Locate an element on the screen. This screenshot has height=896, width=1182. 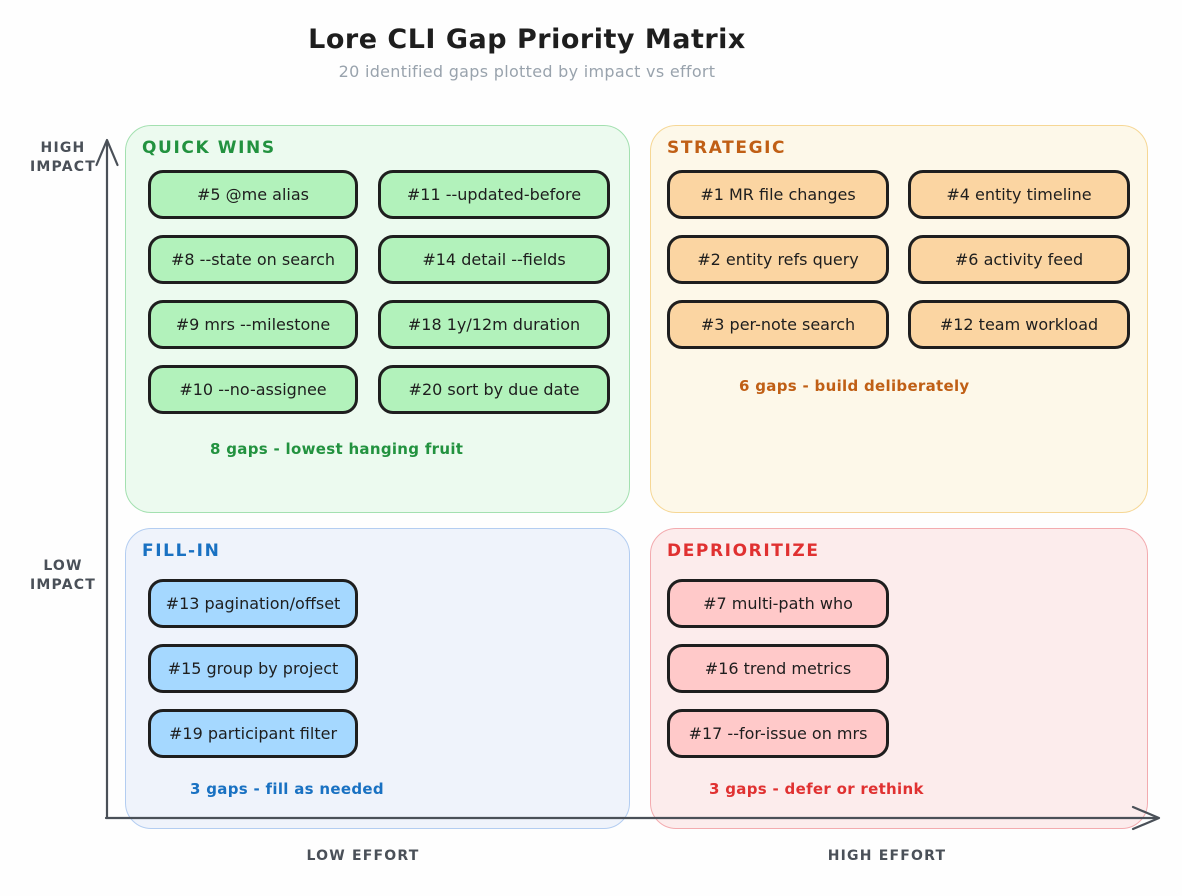
gap-pill: #4 entity timeline is located at coordinates (1019, 194).